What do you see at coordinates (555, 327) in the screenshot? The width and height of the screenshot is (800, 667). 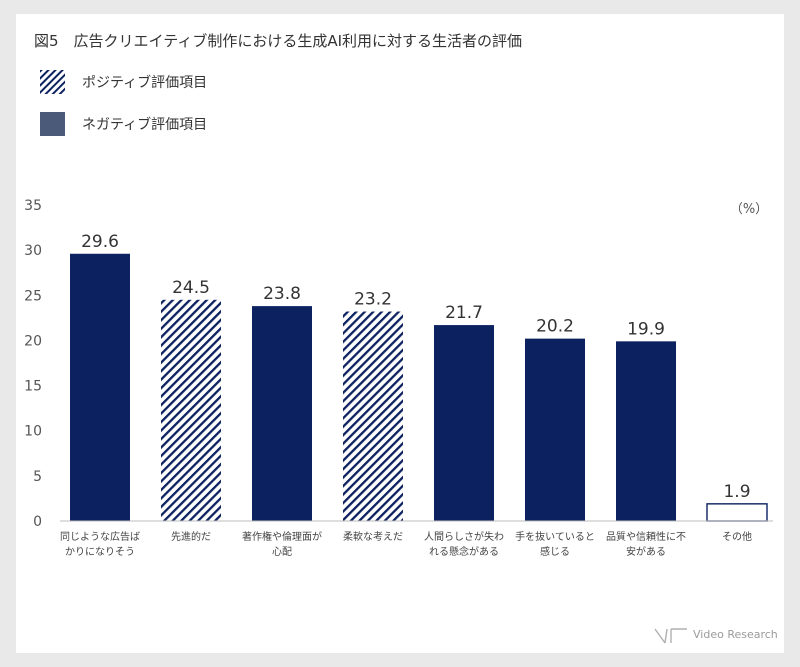 I see `value-label-5: 20.2` at bounding box center [555, 327].